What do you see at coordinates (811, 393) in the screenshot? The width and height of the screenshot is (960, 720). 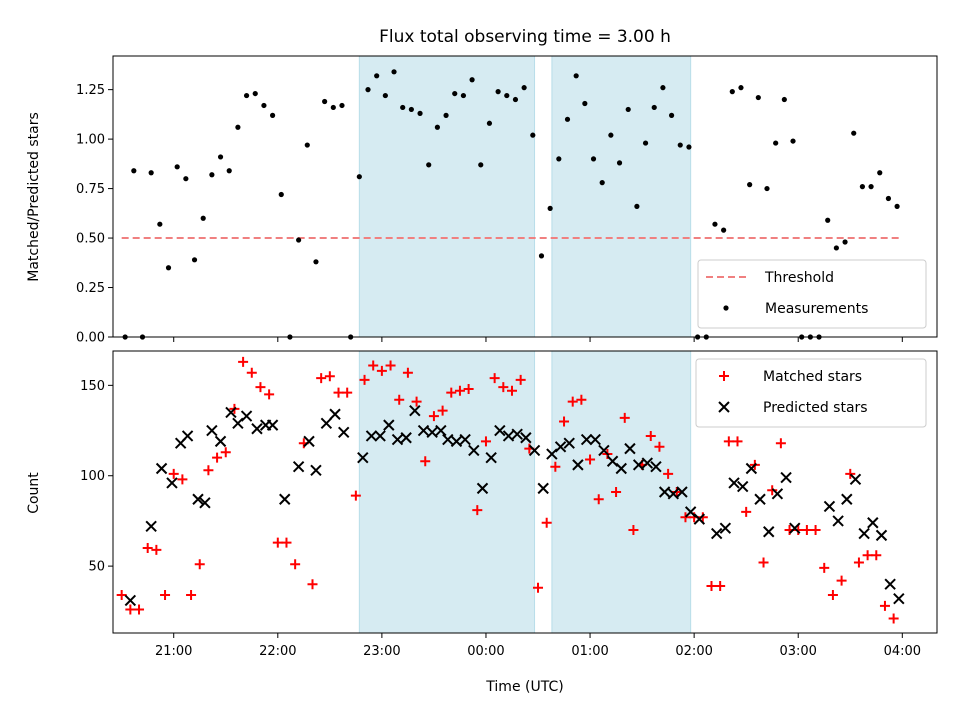 I see `bottom-legend: Matched stars Predicted stars` at bounding box center [811, 393].